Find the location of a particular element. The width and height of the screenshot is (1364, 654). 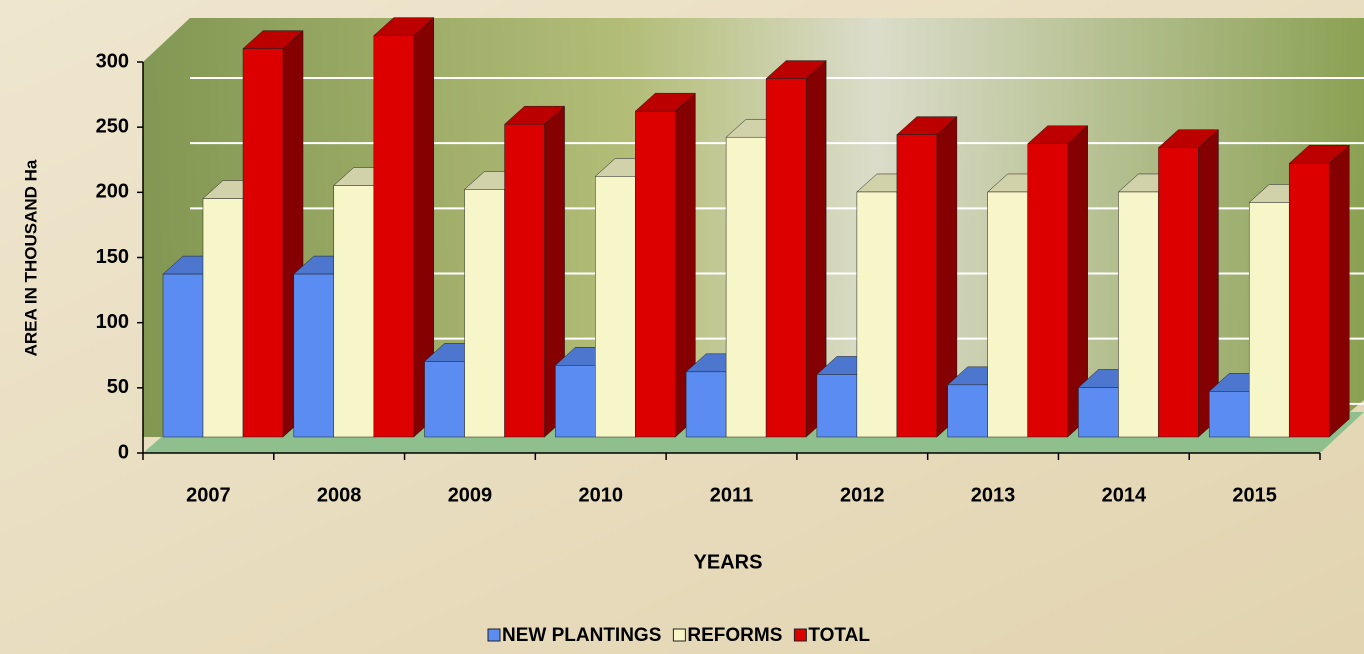

y-tick-label: 50 is located at coordinates (118, 387).